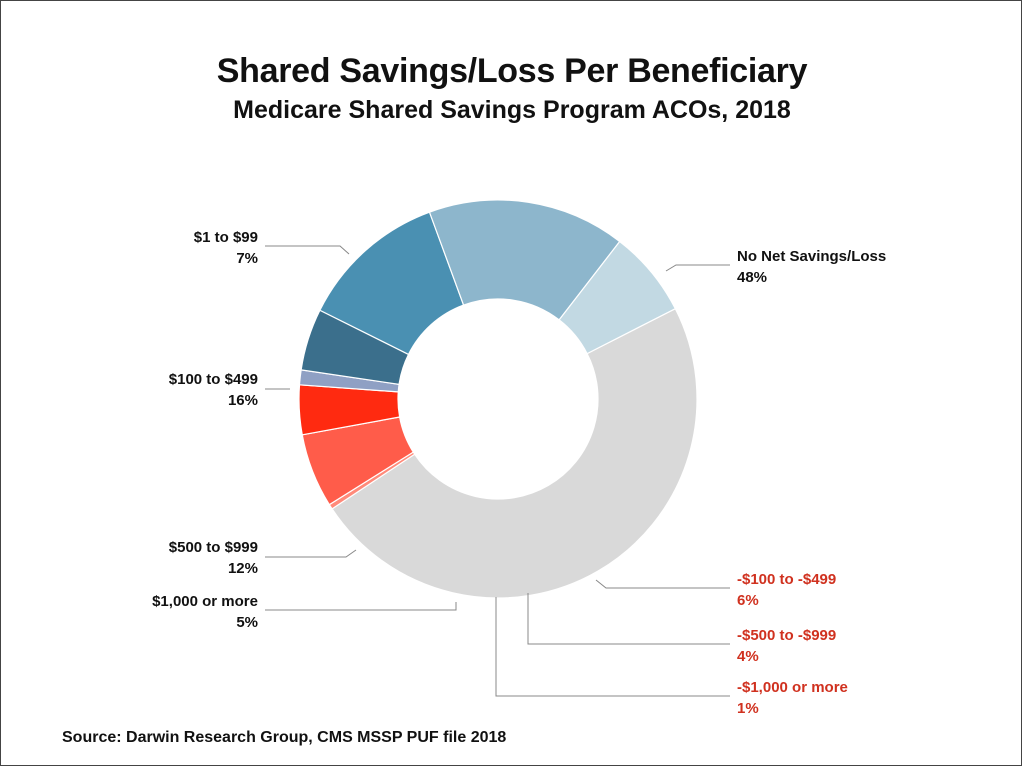 Image resolution: width=1024 pixels, height=768 pixels. Describe the element at coordinates (752, 277) in the screenshot. I see `value-no-net: 48%` at that location.